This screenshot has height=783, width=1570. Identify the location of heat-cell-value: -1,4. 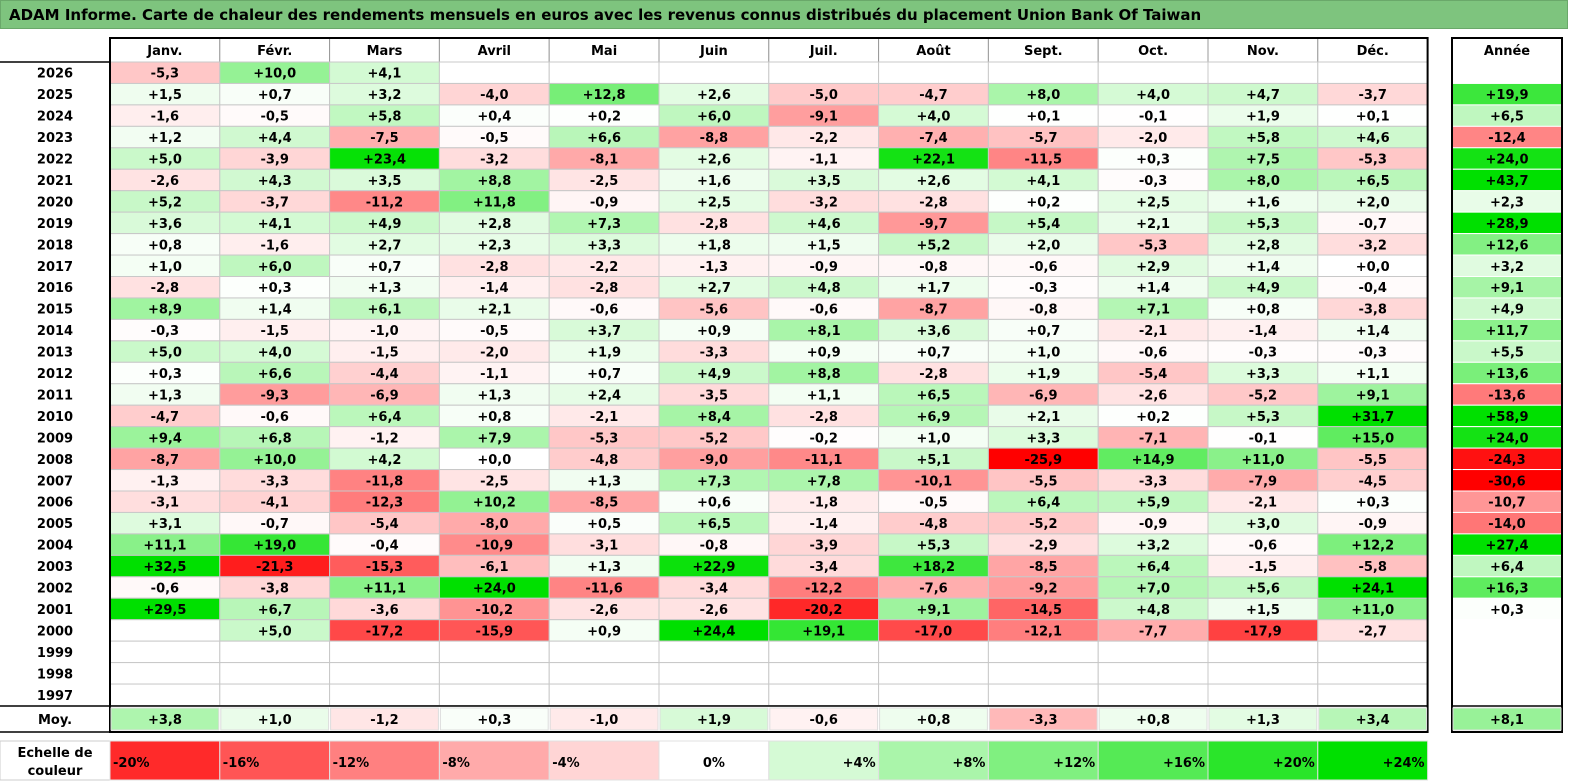
(1263, 331).